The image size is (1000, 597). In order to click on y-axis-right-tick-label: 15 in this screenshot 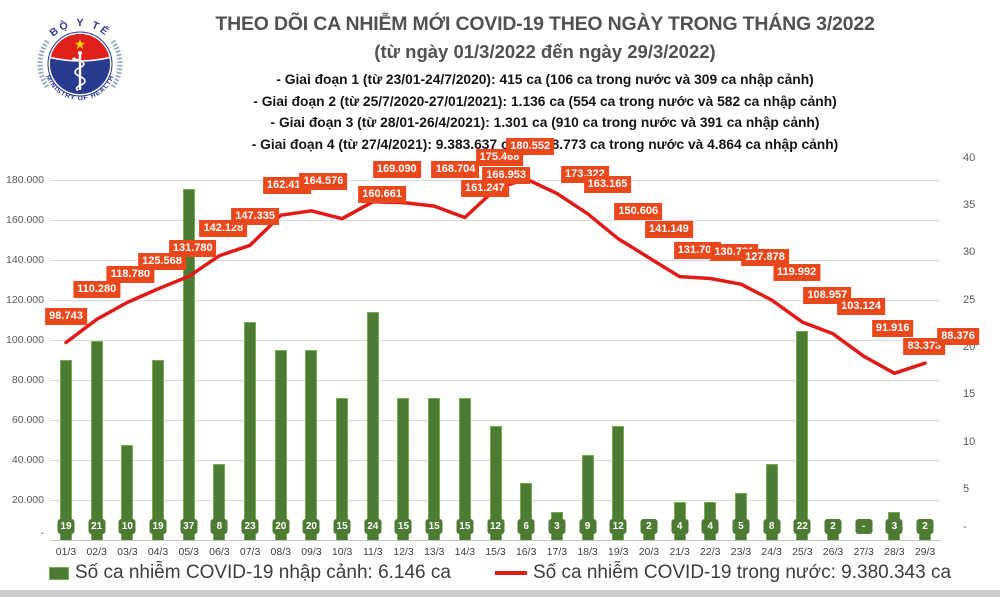, I will do `click(969, 394)`.